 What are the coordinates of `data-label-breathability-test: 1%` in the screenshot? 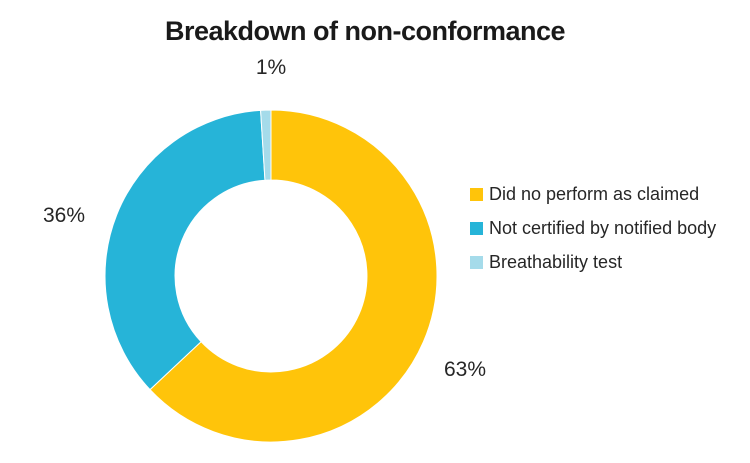 It's located at (271, 67).